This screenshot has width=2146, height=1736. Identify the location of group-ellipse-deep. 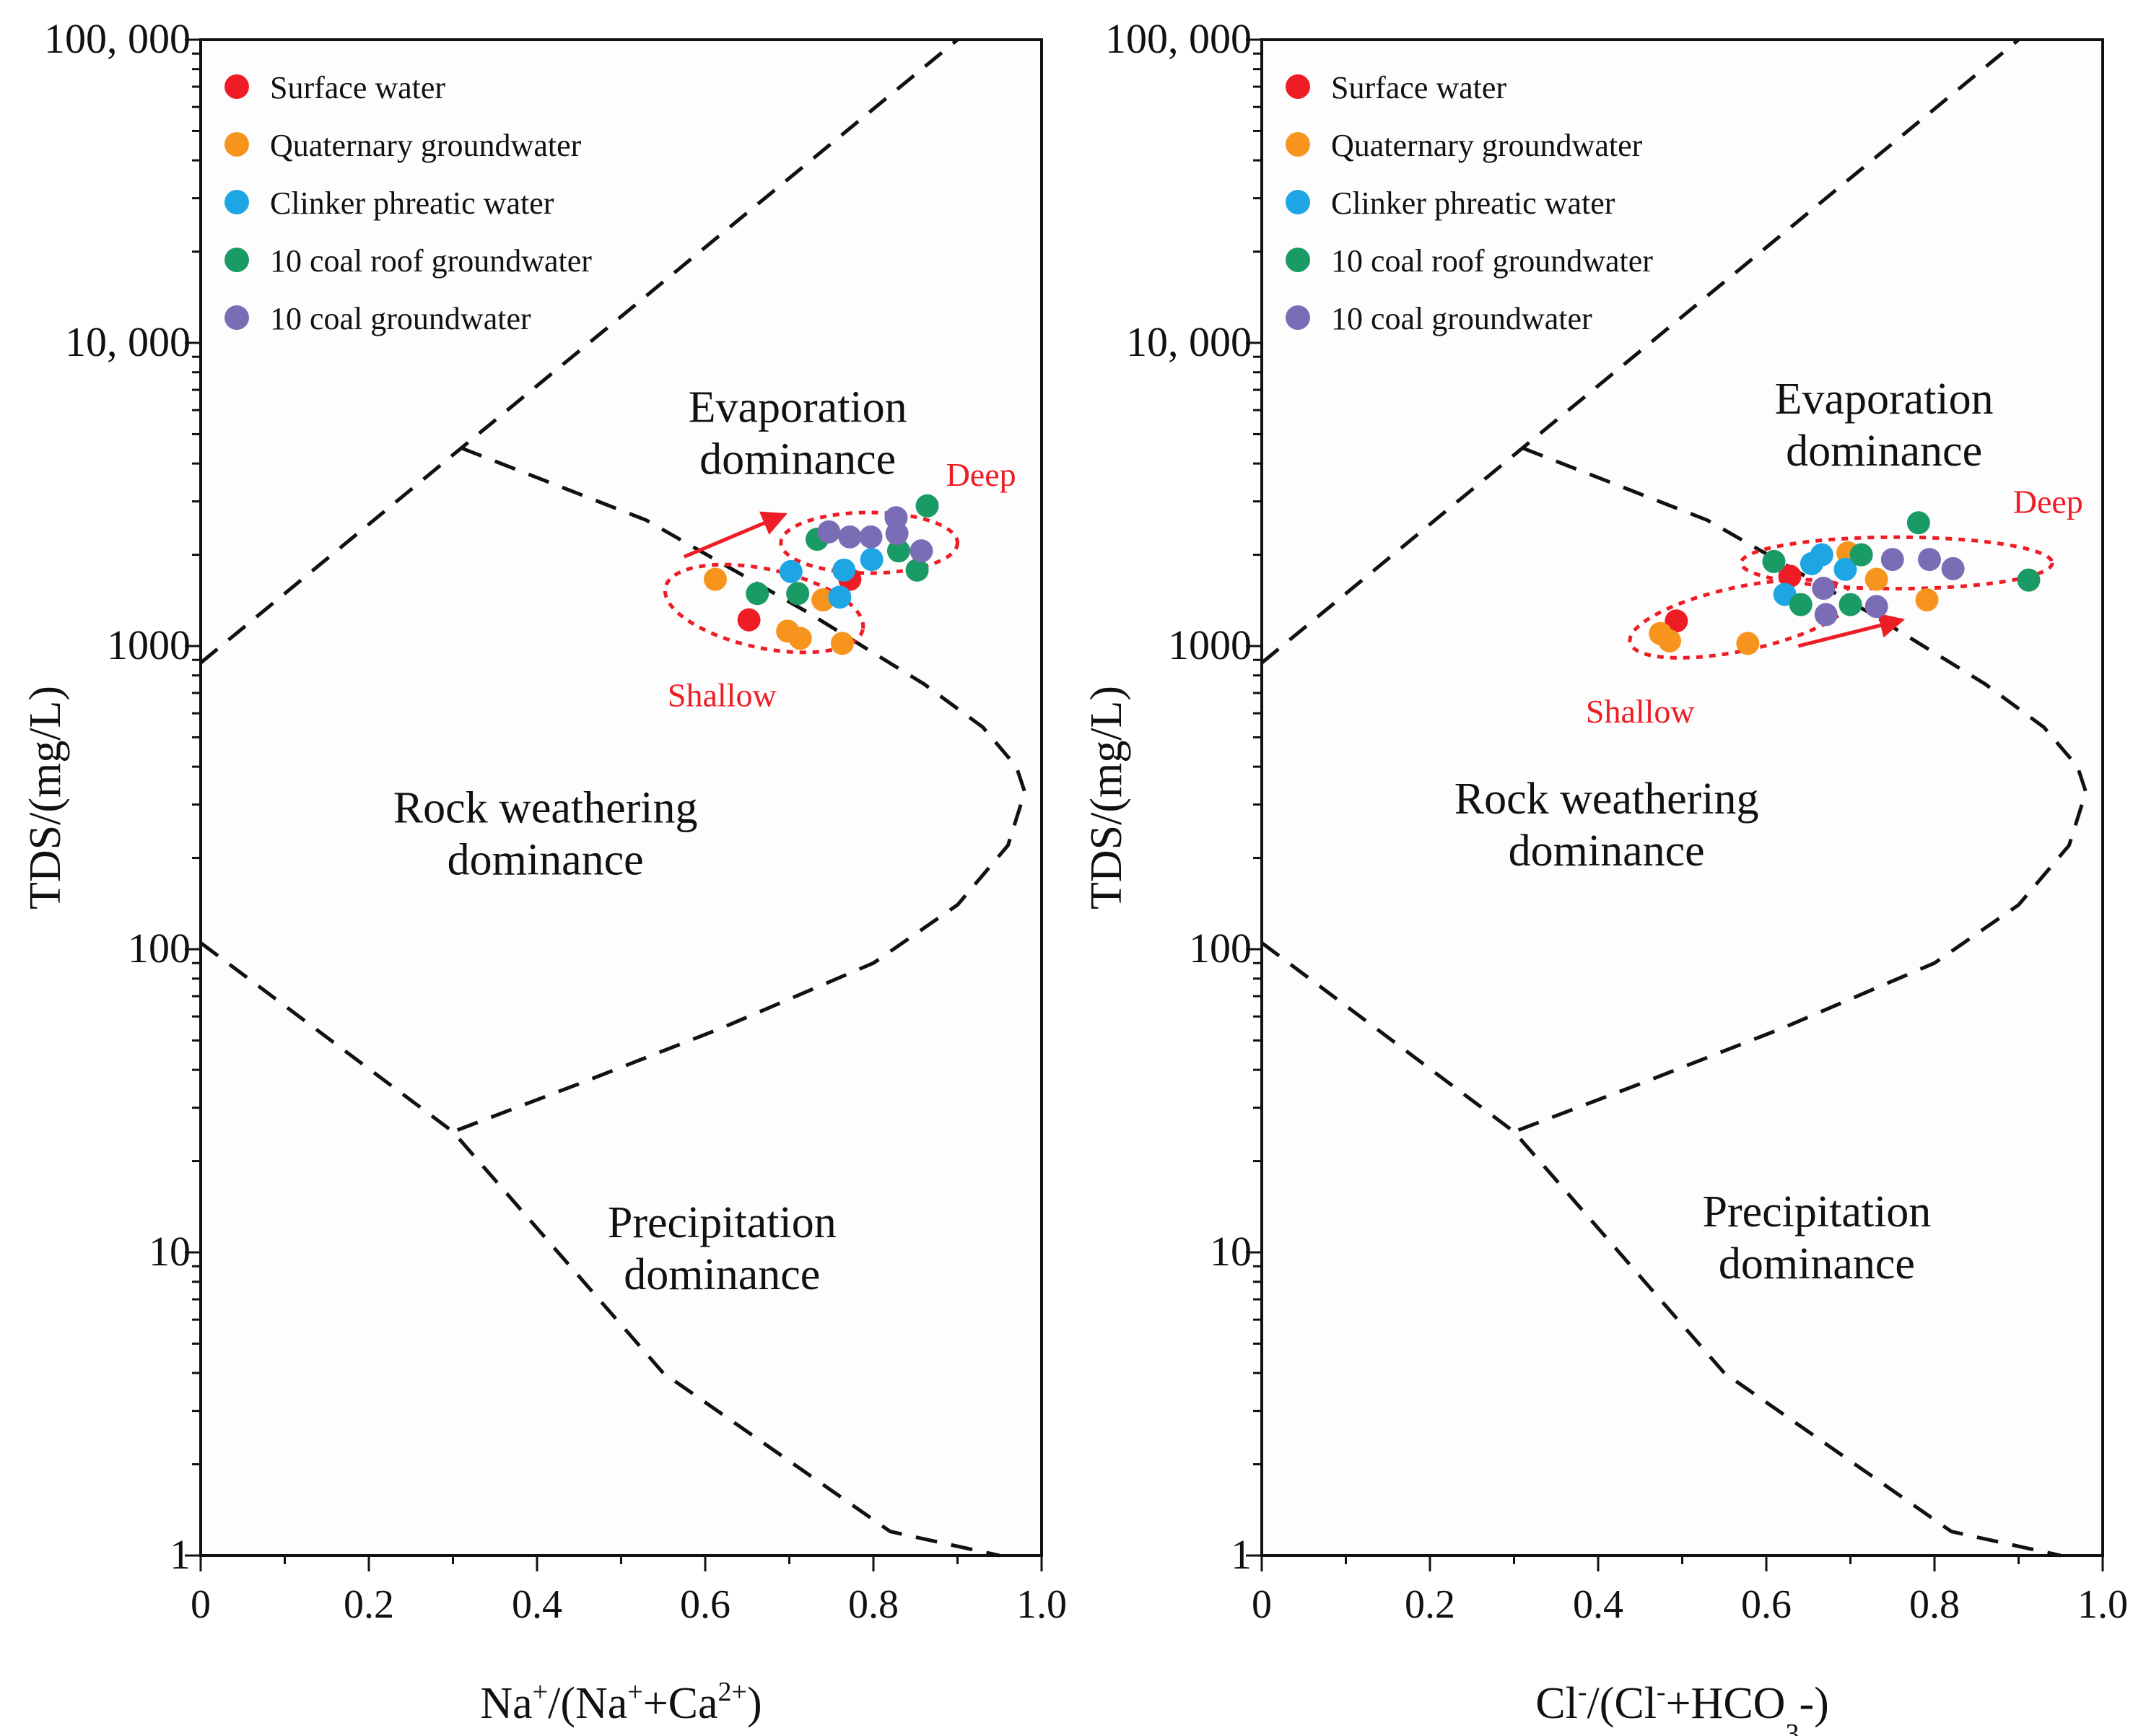
(869, 542).